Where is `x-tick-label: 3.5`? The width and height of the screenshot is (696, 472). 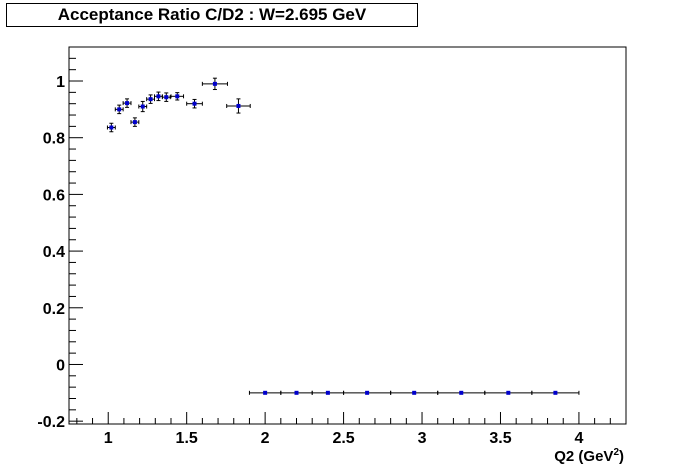 x-tick-label: 3.5 is located at coordinates (500, 438).